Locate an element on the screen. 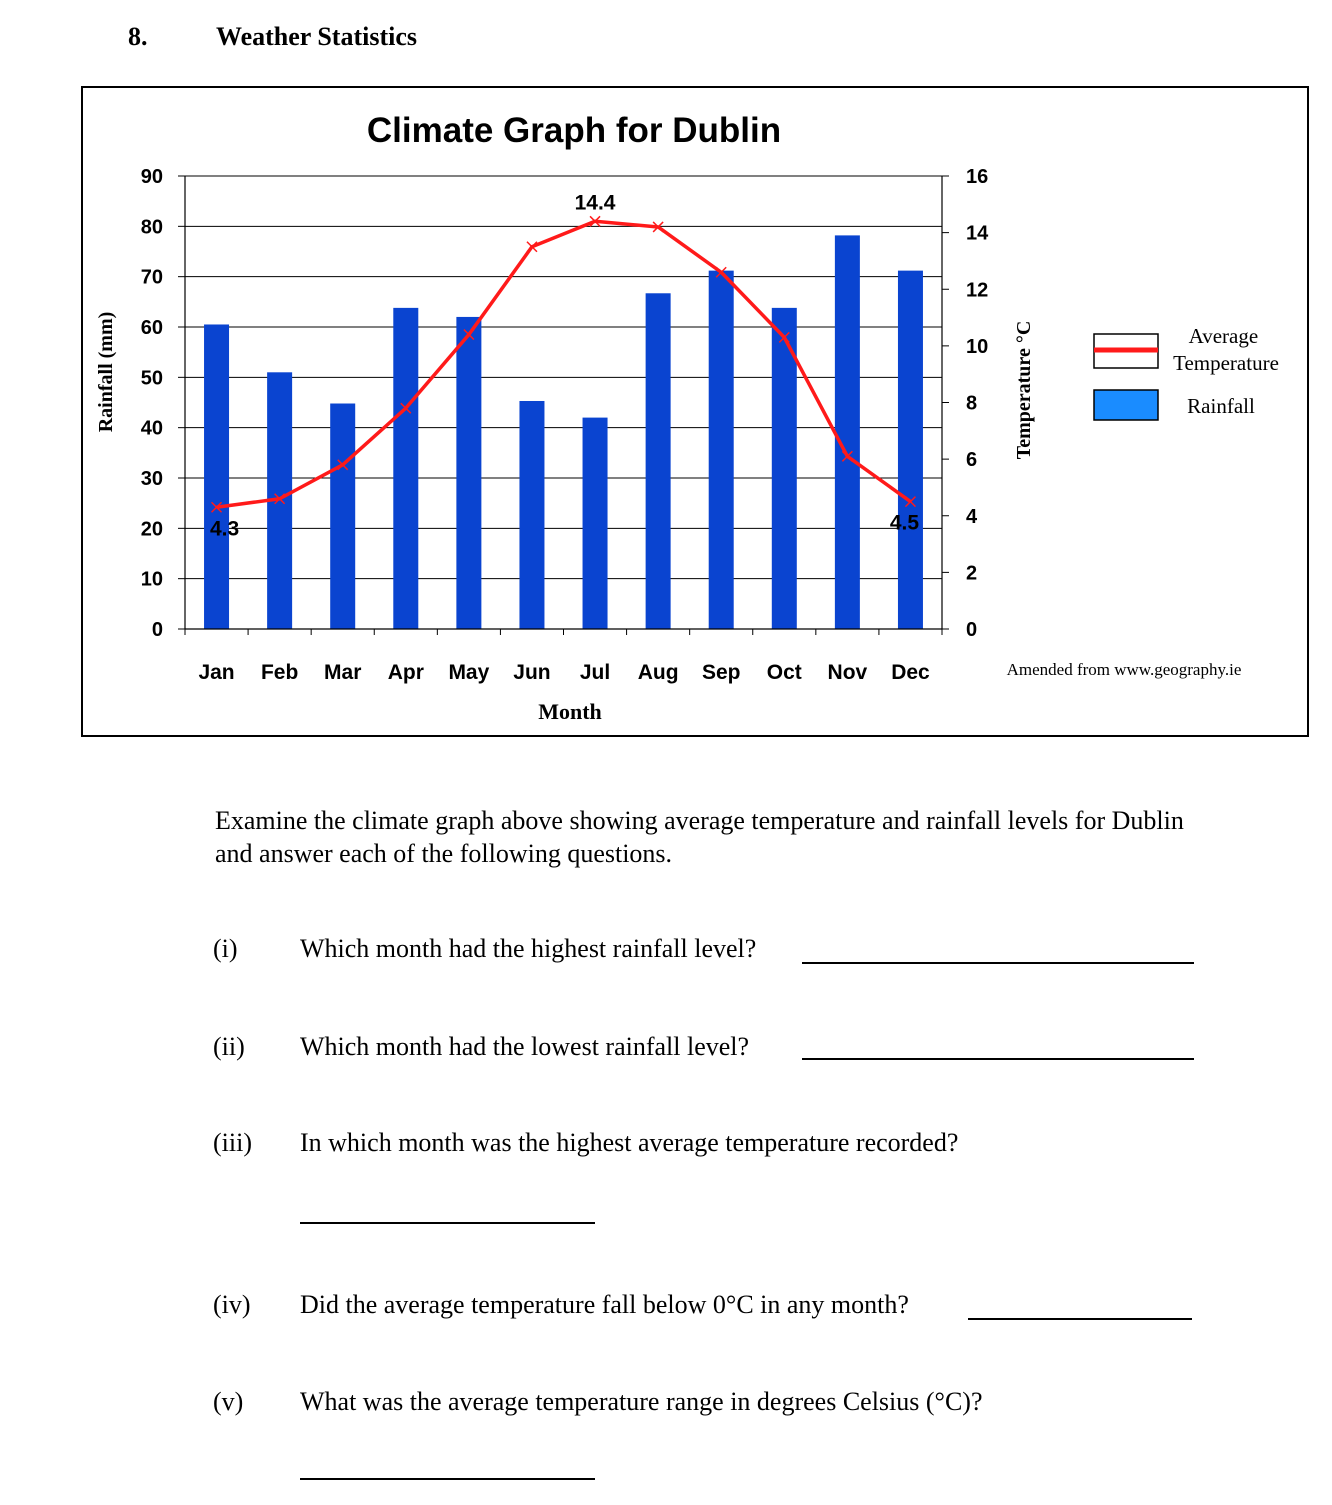 The image size is (1332, 1505). x-tick-label: Mar is located at coordinates (342, 672).